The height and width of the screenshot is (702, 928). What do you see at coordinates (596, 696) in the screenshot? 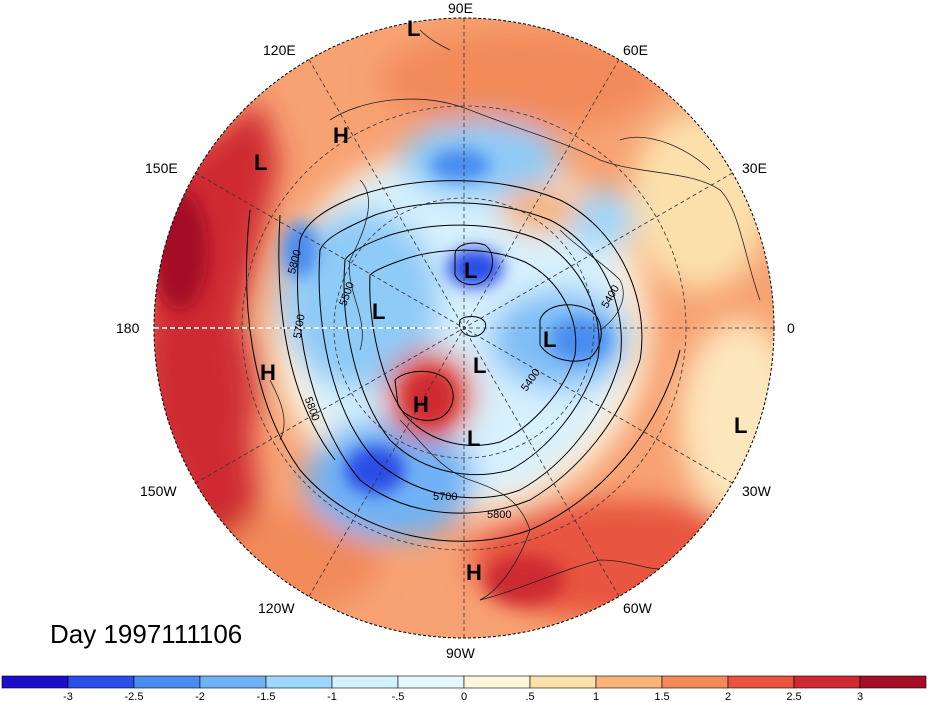
I see `colorbar-tick-label: 1` at bounding box center [596, 696].